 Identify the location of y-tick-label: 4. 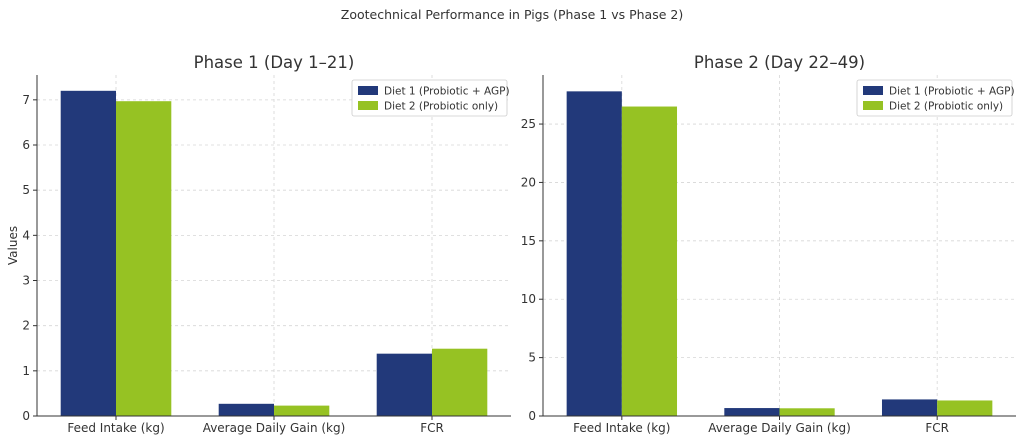
(26, 235).